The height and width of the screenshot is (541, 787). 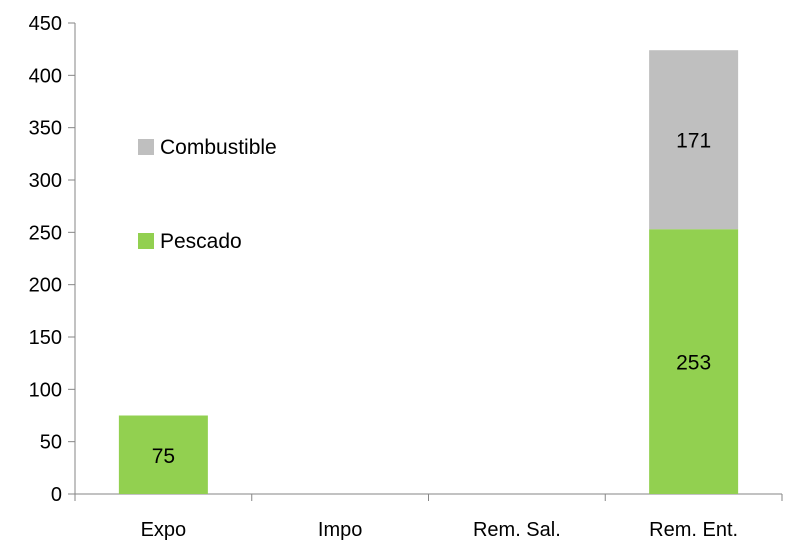 I want to click on y-tick-label: 50, so click(x=51, y=443).